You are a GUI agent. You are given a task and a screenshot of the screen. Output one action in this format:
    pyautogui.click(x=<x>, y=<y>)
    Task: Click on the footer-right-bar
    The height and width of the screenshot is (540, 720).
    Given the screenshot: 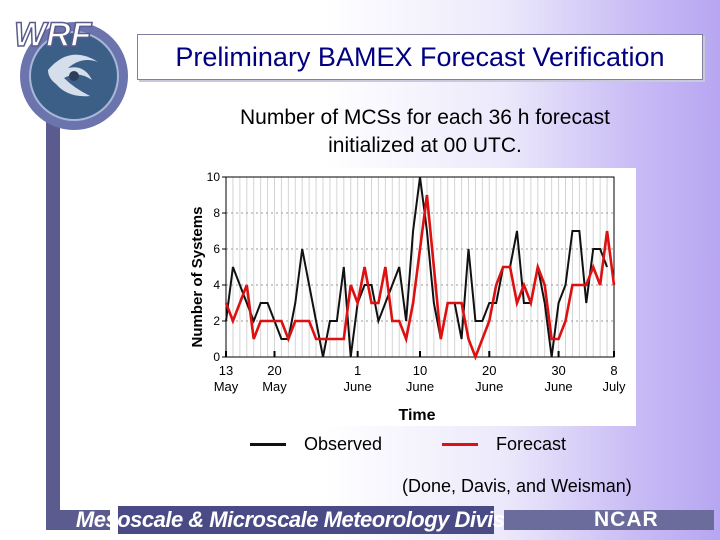 What is the action you would take?
    pyautogui.click(x=609, y=520)
    